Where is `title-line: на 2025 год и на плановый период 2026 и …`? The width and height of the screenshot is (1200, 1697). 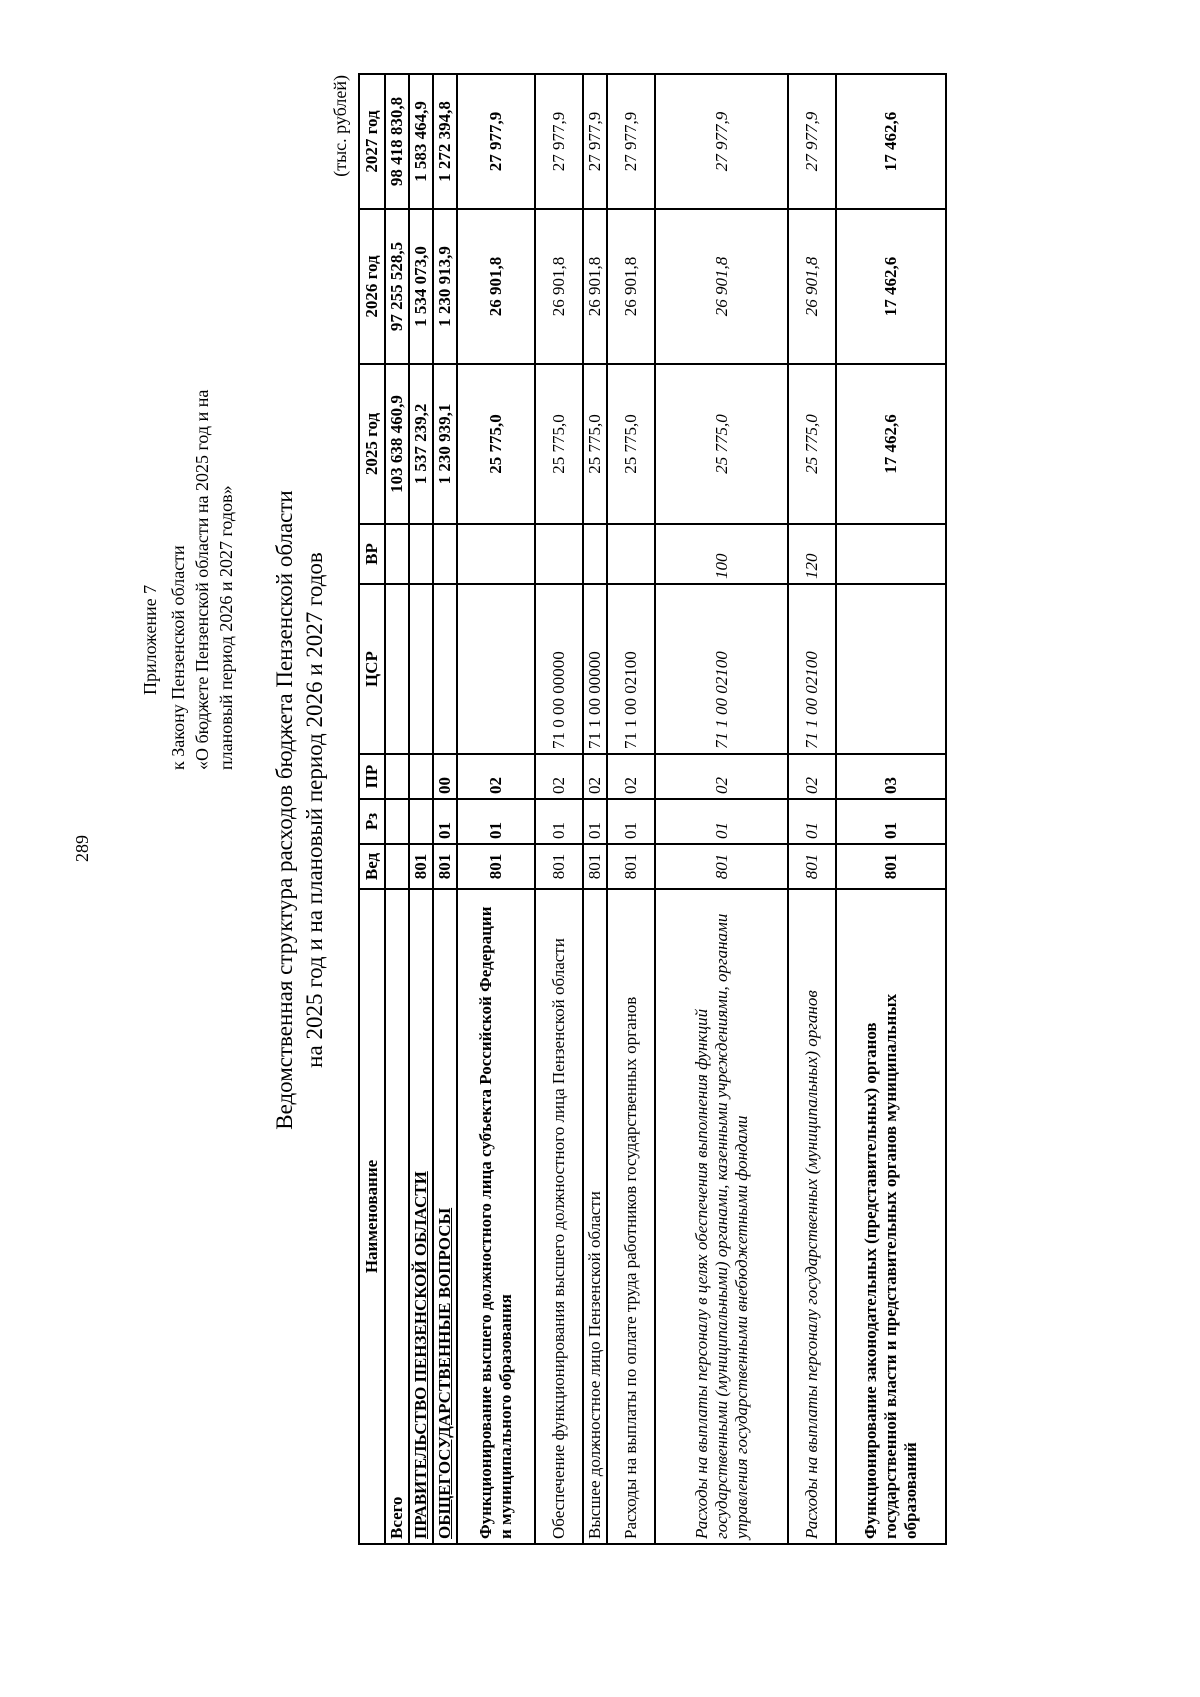
title-line: на 2025 год и на плановый период 2026 и … is located at coordinates (314, 810).